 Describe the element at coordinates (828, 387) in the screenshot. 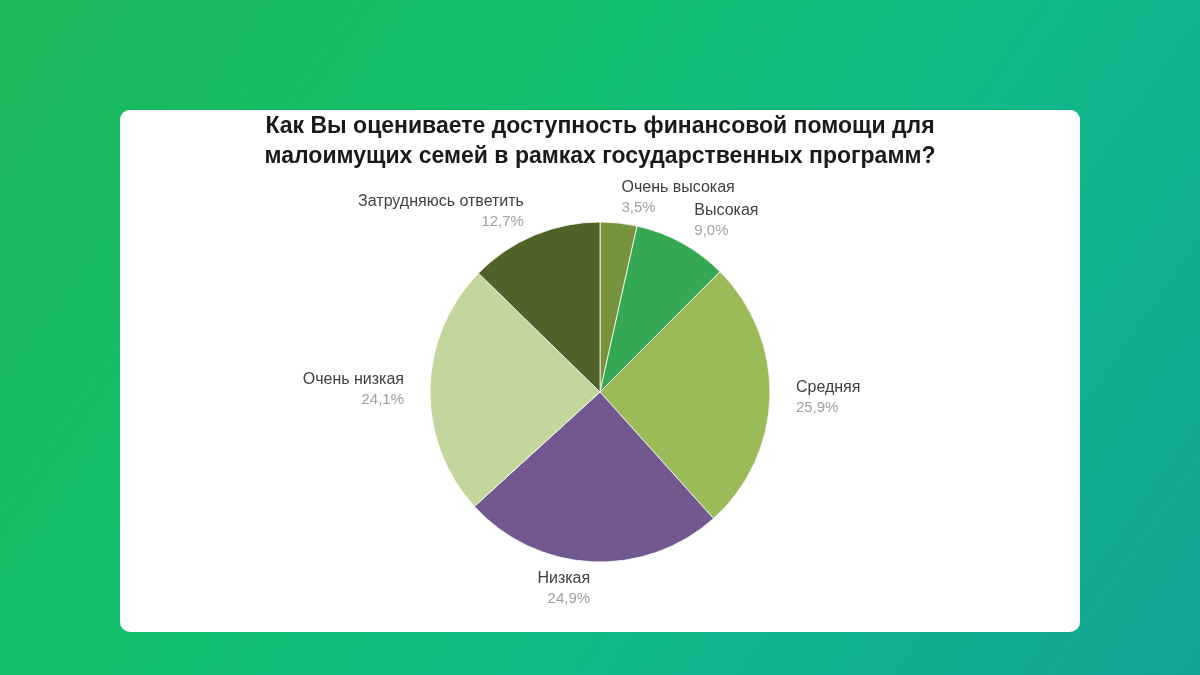

I see `slice-label: Средняя` at that location.